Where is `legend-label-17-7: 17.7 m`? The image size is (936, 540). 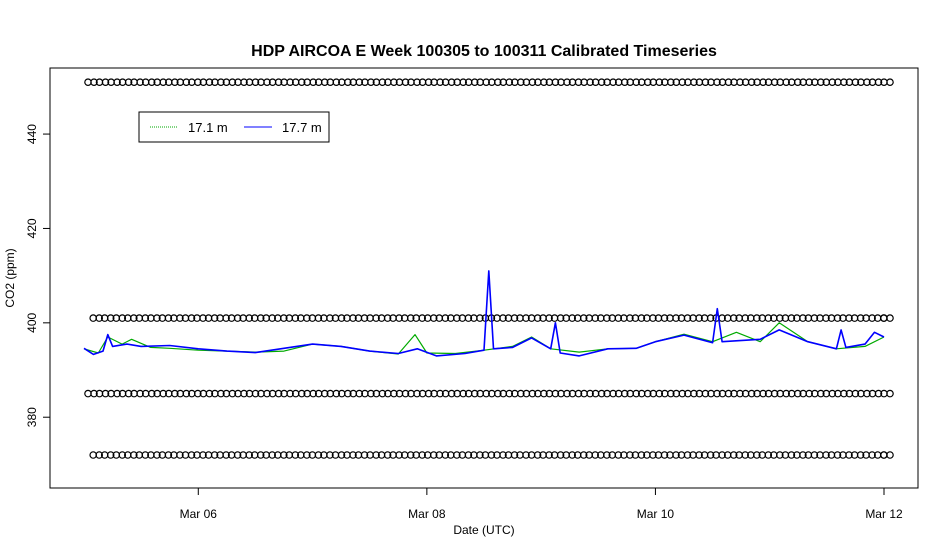 legend-label-17-7: 17.7 m is located at coordinates (302, 127).